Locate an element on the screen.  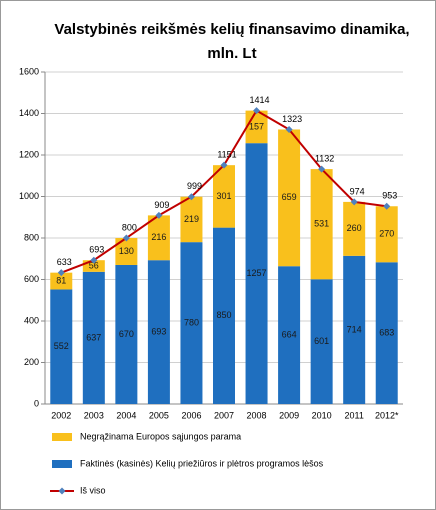
total-label: 953 is located at coordinates (389, 196).